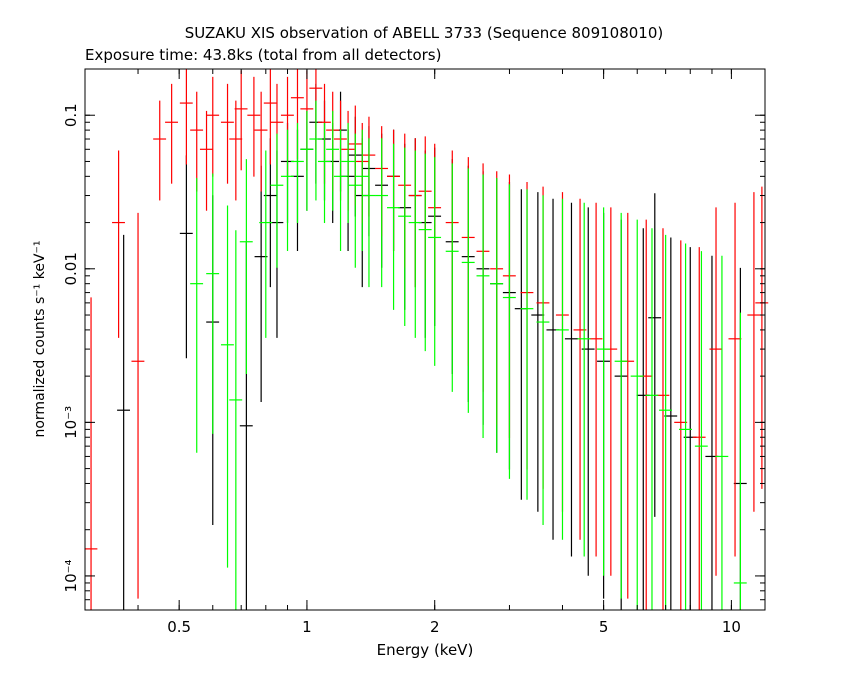 The image size is (850, 680). What do you see at coordinates (731, 627) in the screenshot?
I see `x-tick-label: 10` at bounding box center [731, 627].